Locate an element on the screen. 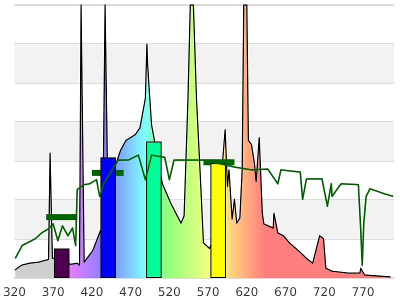 The image size is (400, 300). x-tick-label: 720 is located at coordinates (324, 292).